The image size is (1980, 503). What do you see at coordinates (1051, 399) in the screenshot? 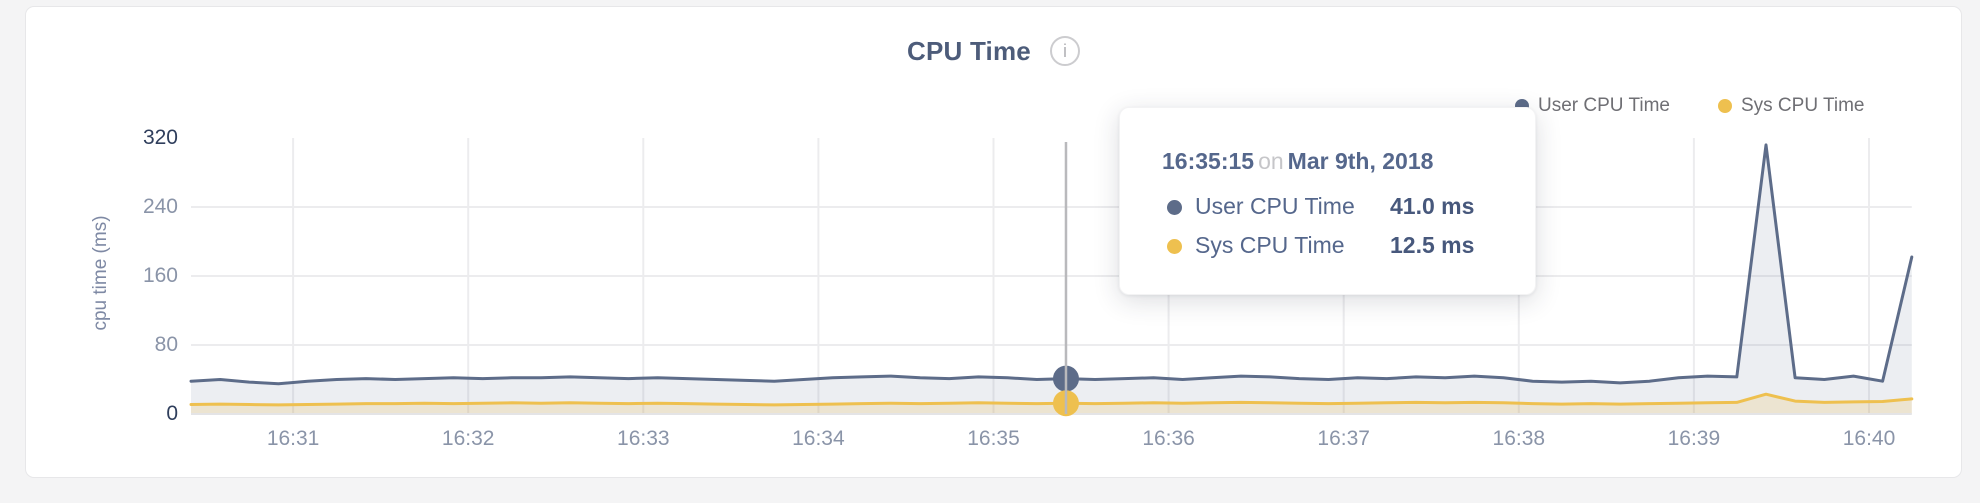
I see `sys-cpu-line` at bounding box center [1051, 399].